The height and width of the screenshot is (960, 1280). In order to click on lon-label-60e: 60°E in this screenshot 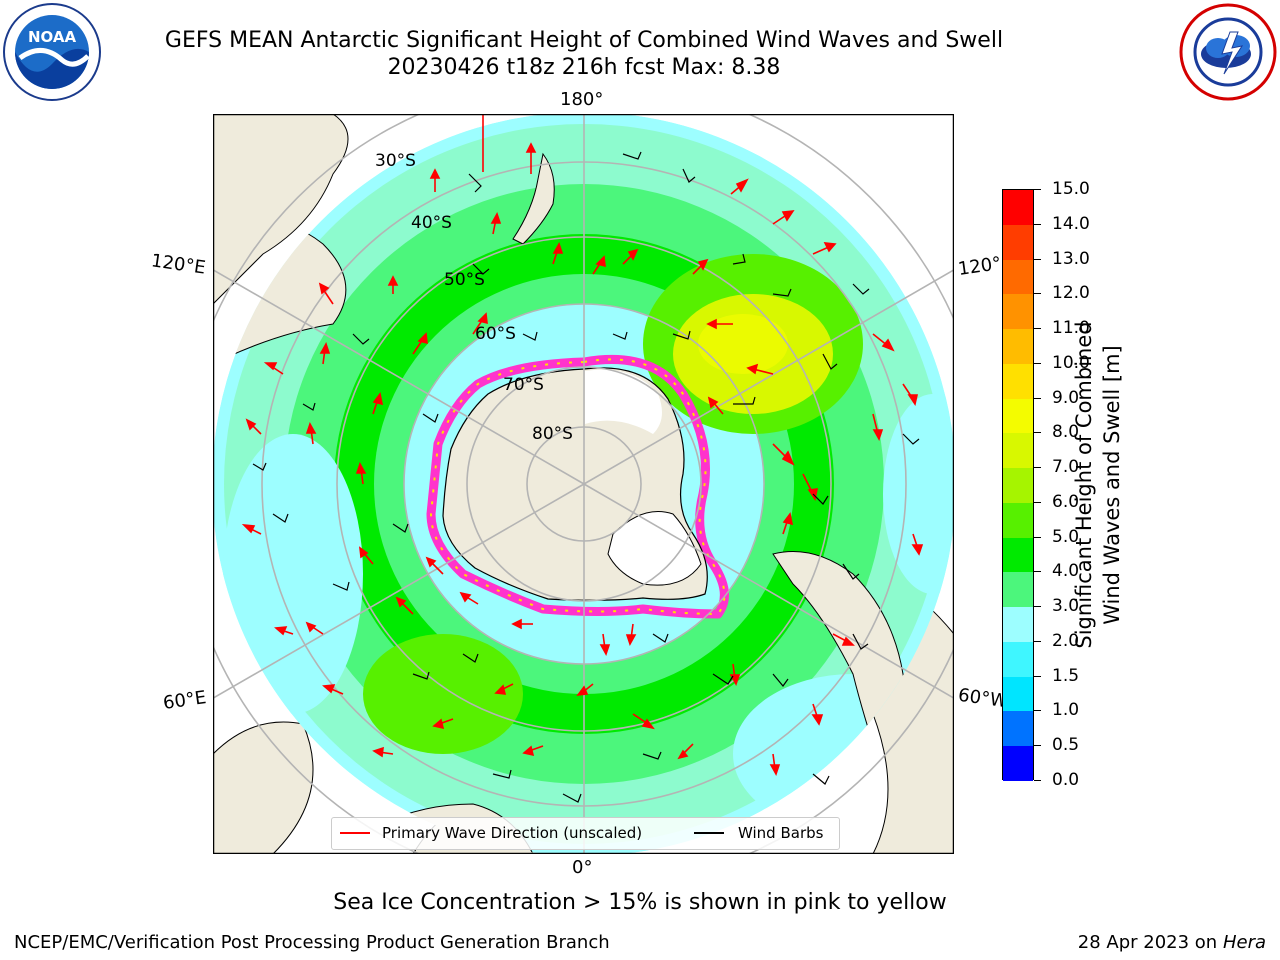, I will do `click(184, 700)`.